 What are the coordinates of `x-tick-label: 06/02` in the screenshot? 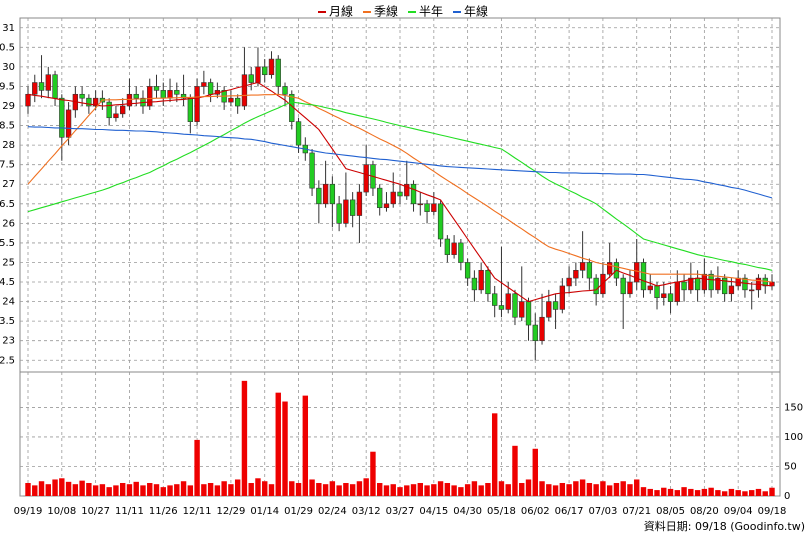 It's located at (535, 511).